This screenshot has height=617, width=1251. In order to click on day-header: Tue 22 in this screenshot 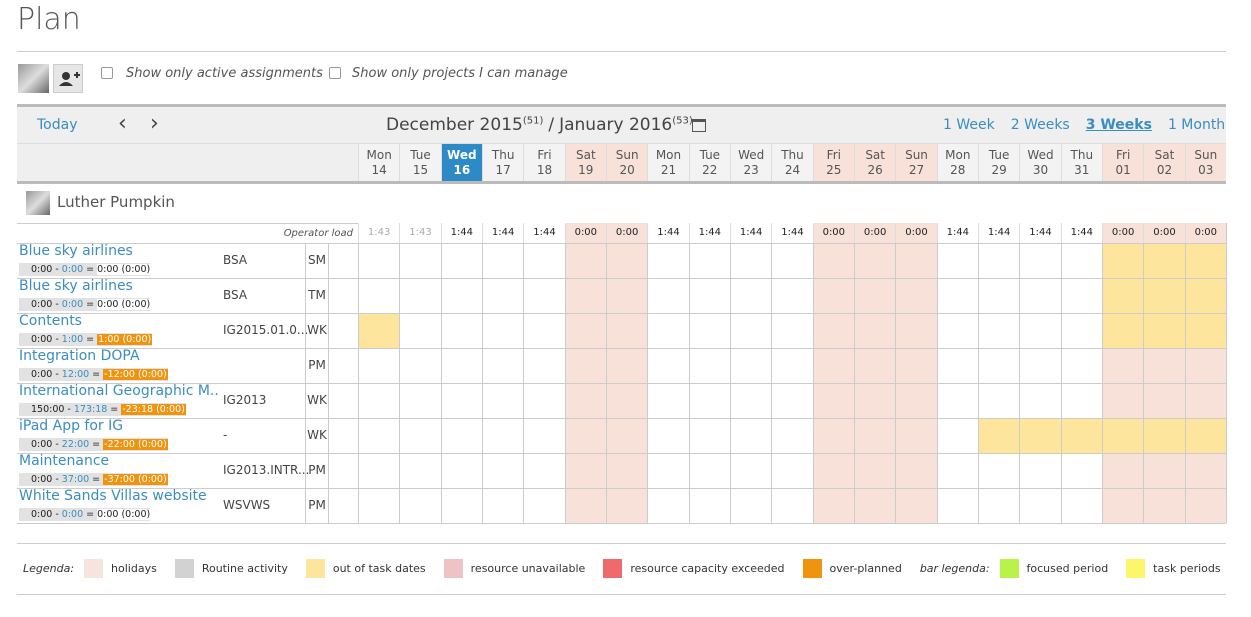, I will do `click(709, 162)`.